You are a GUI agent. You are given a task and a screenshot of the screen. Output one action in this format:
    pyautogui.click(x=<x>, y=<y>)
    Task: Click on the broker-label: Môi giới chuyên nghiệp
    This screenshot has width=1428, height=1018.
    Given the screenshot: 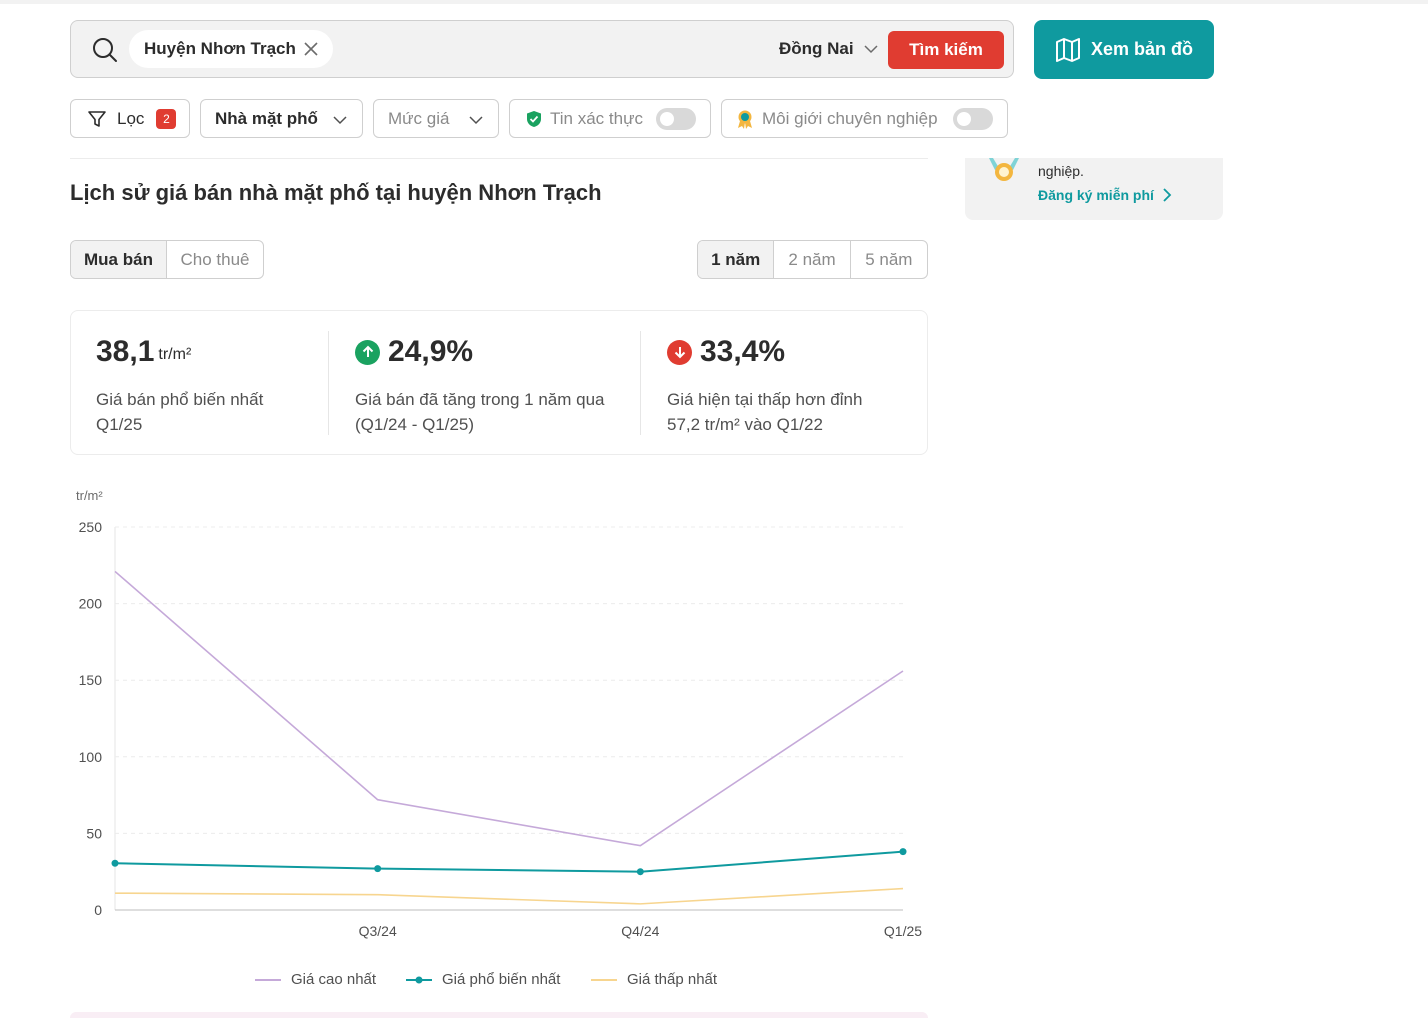 What is the action you would take?
    pyautogui.click(x=850, y=118)
    